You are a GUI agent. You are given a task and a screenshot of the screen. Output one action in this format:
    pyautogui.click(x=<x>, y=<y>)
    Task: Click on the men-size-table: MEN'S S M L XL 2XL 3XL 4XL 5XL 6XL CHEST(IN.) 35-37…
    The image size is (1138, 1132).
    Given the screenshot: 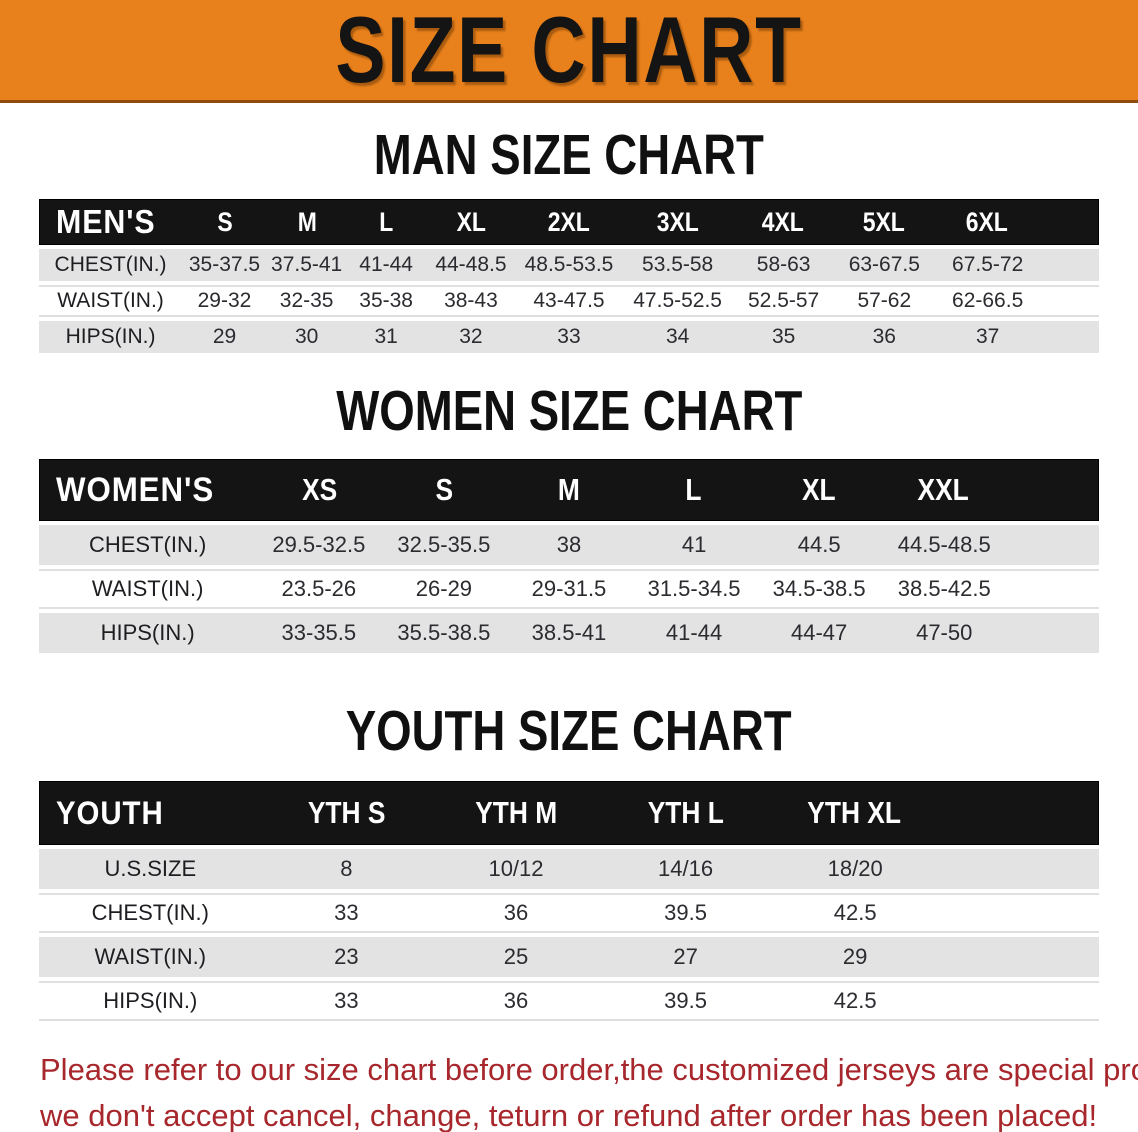 What is the action you would take?
    pyautogui.click(x=569, y=276)
    